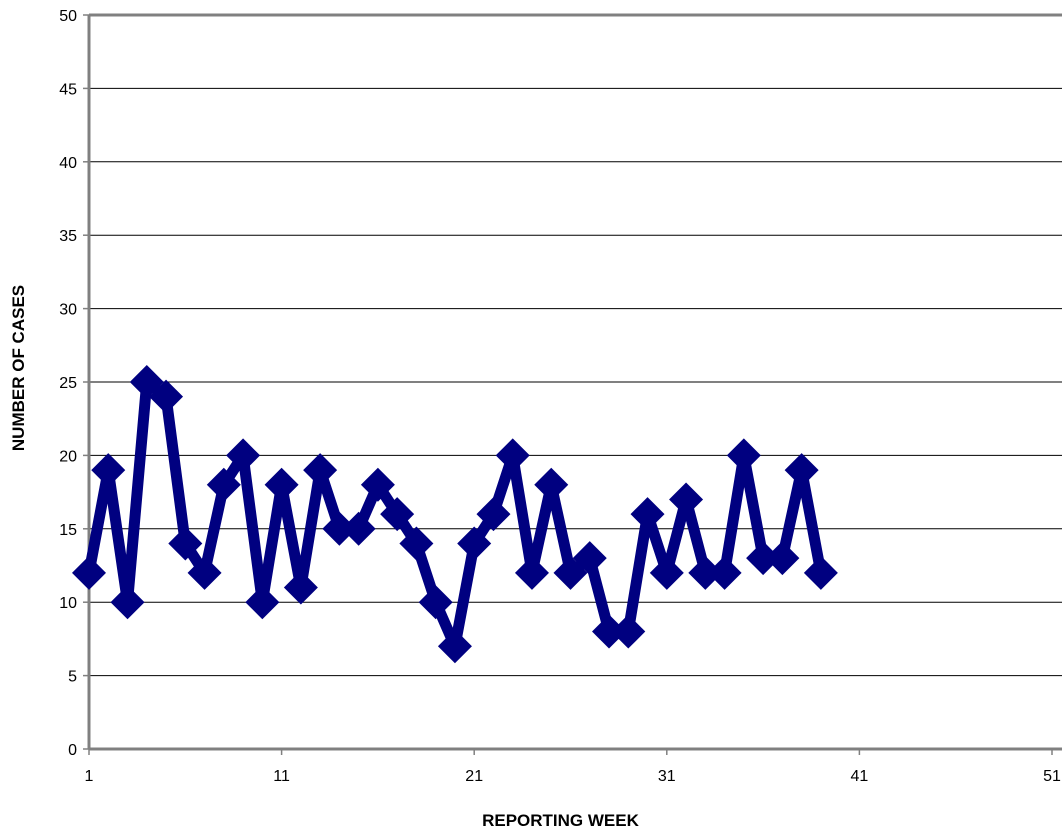 This screenshot has height=836, width=1062. I want to click on y-tick-label: 40, so click(68, 163).